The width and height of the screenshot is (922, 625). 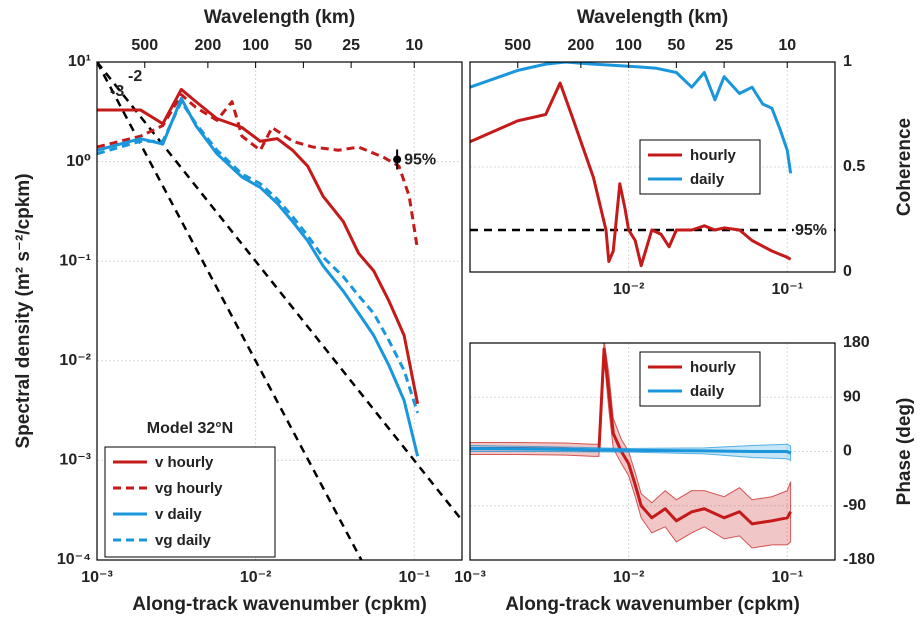 I want to click on annotation-point, so click(x=397, y=159).